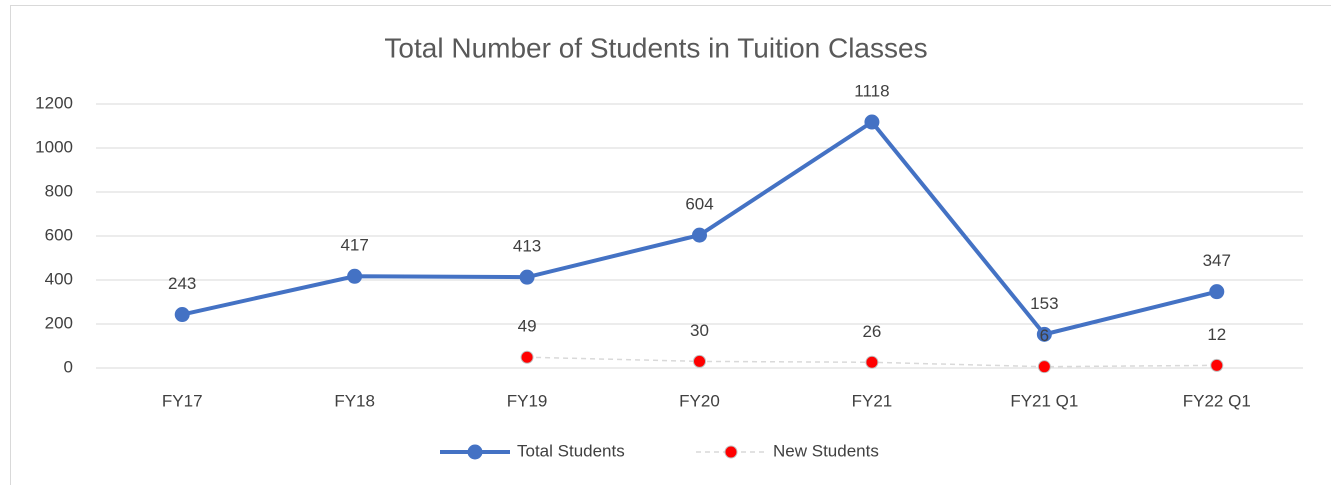 The image size is (1331, 485). Describe the element at coordinates (1044, 303) in the screenshot. I see `data-label: 153` at that location.